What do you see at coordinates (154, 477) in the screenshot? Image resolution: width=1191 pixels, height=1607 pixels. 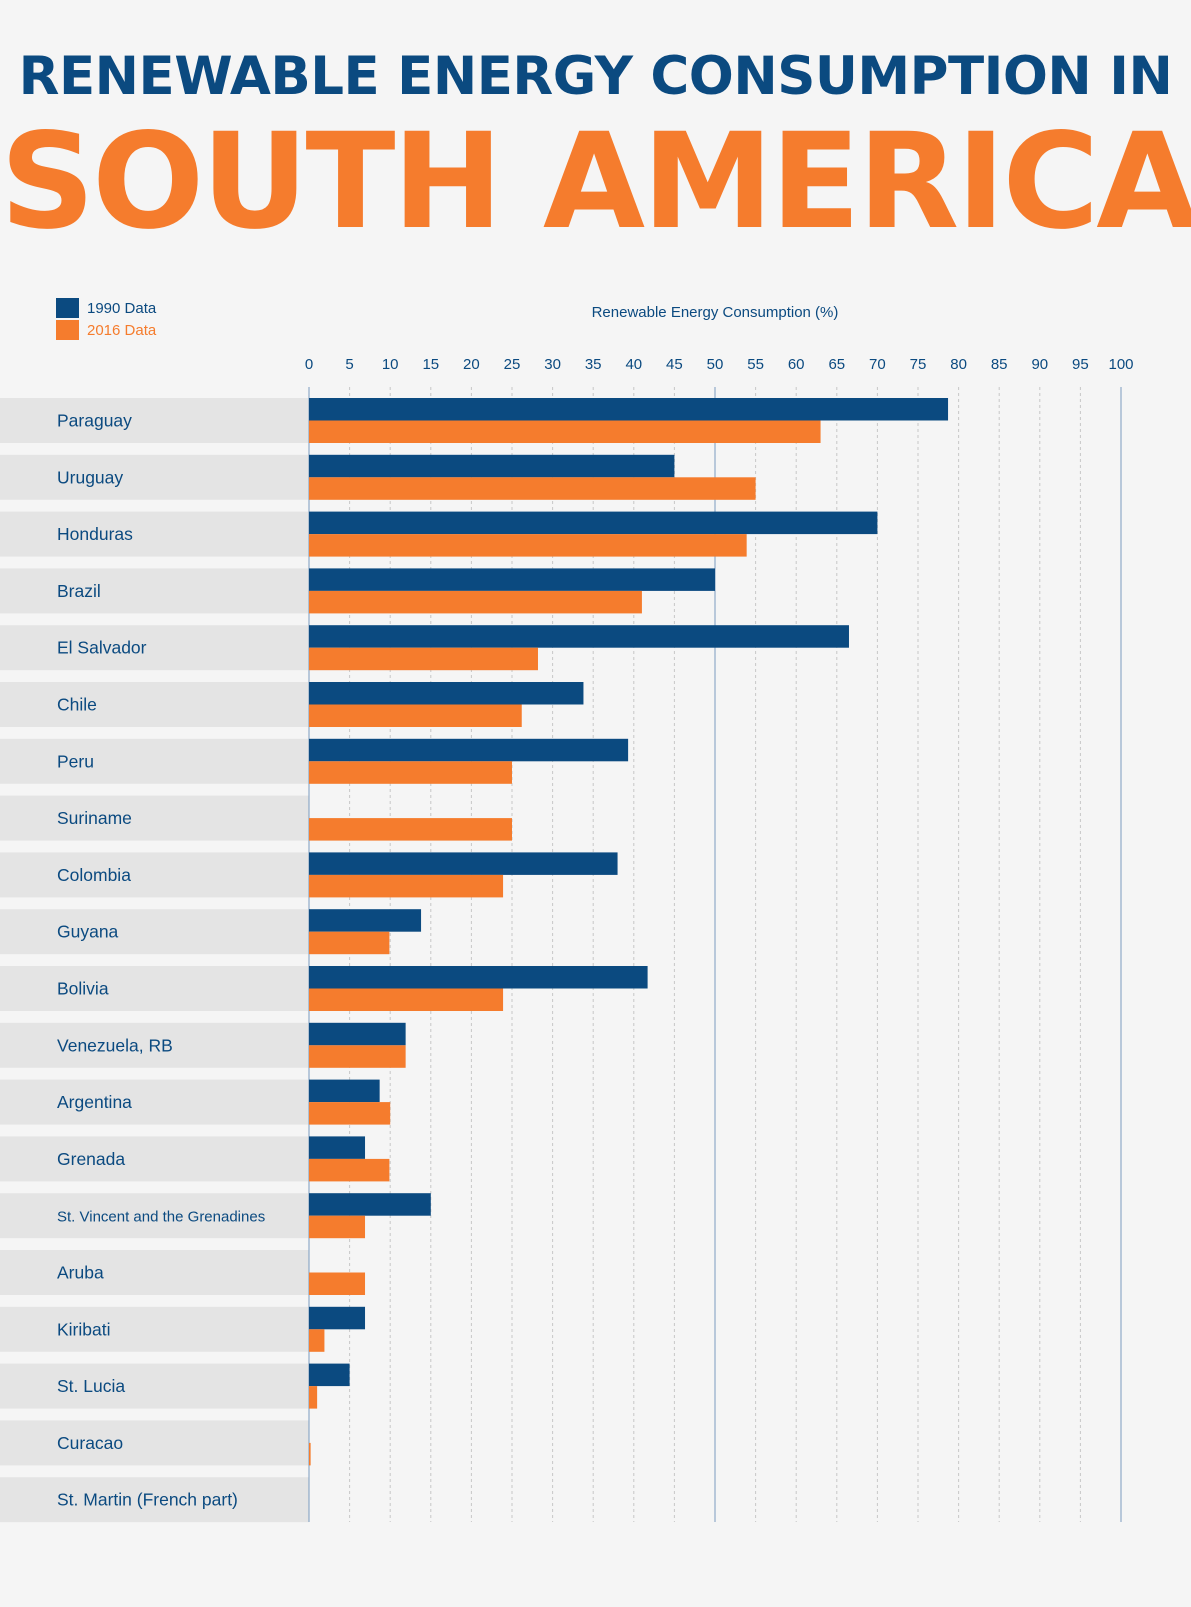 I see `row-band-uruguay` at bounding box center [154, 477].